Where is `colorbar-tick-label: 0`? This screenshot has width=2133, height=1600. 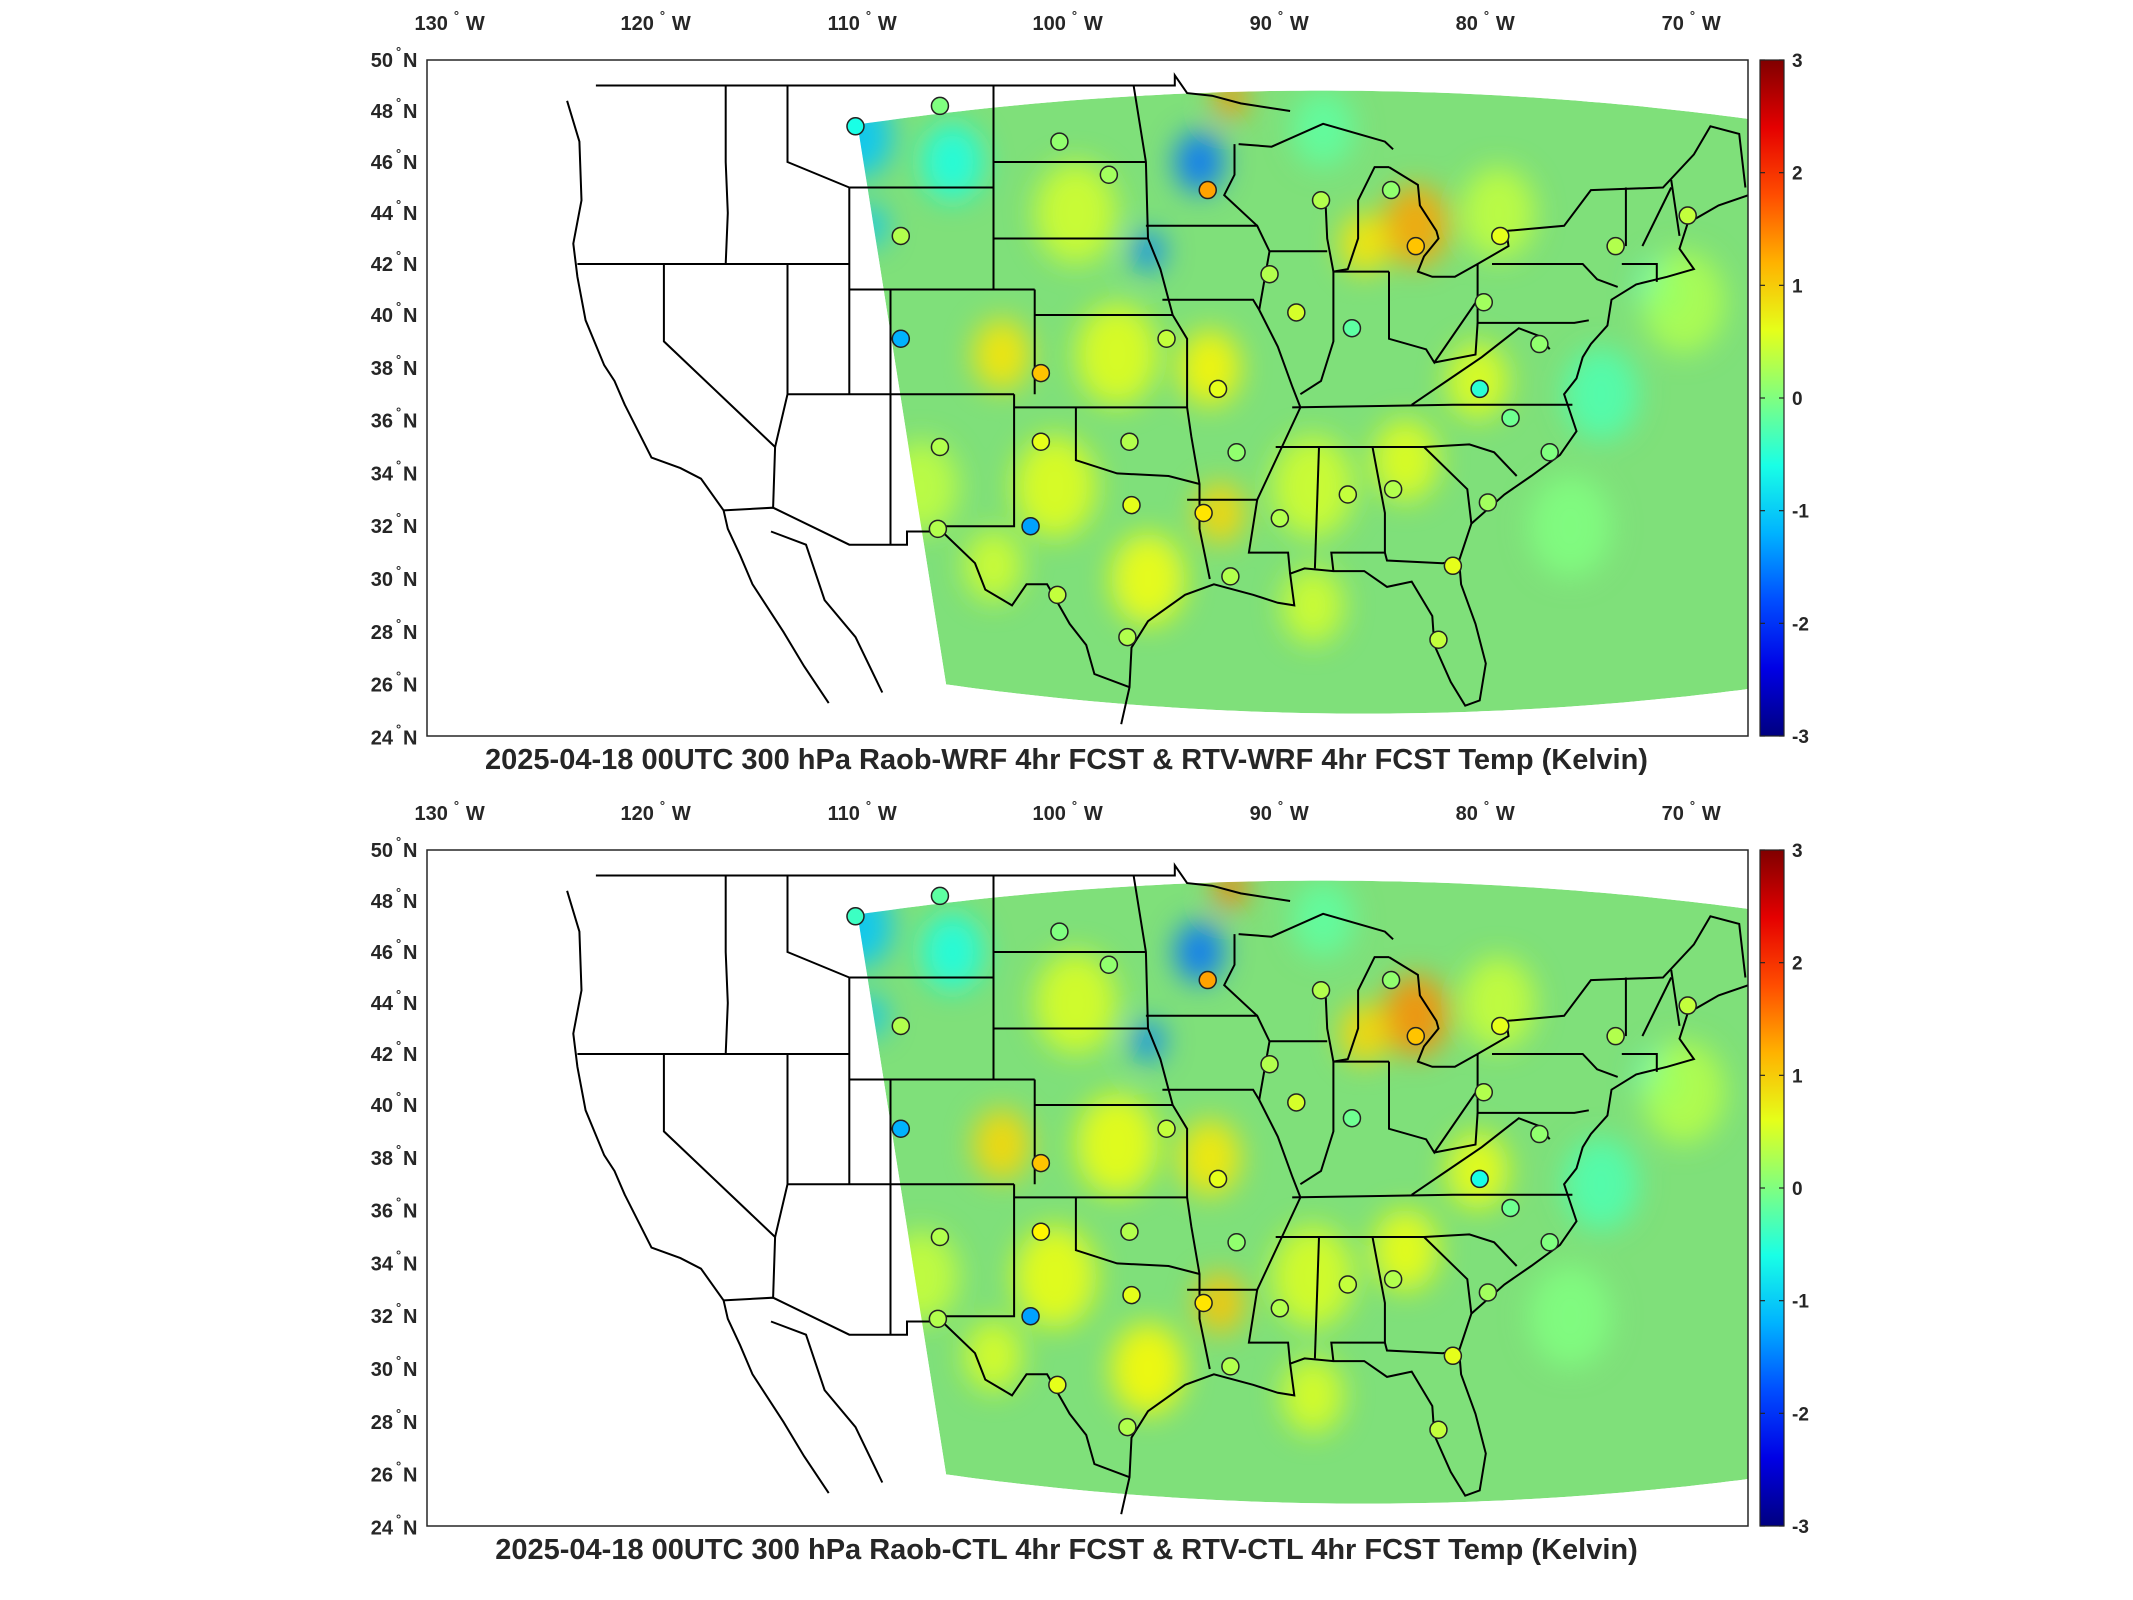
colorbar-tick-label: 0 is located at coordinates (1797, 1189).